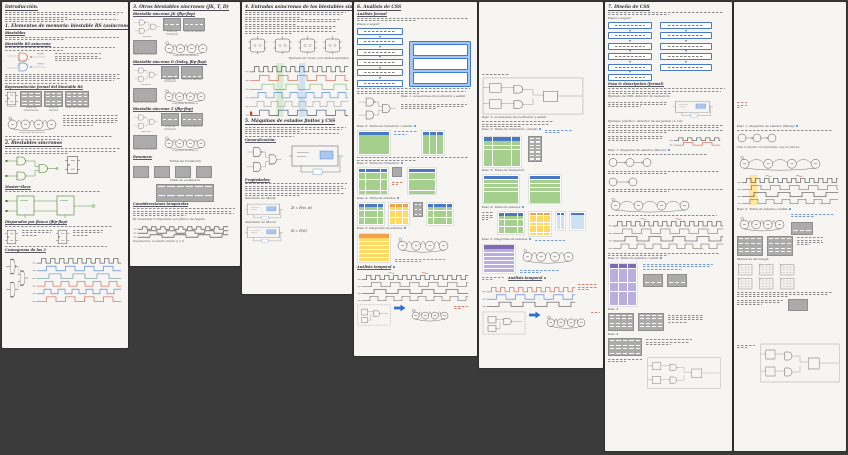 The image size is (848, 455). I want to click on flowchart-step, so click(380, 52).